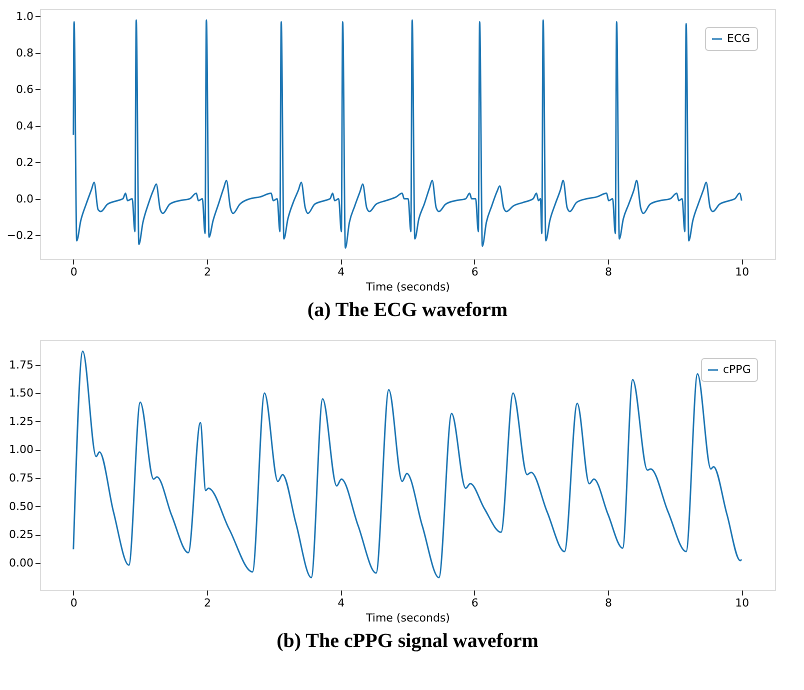 Image resolution: width=804 pixels, height=690 pixels. Describe the element at coordinates (20, 235) in the screenshot. I see `y-tick-label: −0.2` at that location.